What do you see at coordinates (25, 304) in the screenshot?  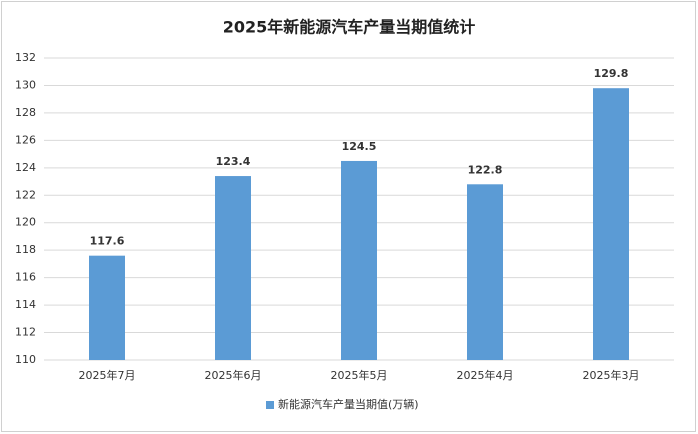 I see `y-tick-label: 114` at bounding box center [25, 304].